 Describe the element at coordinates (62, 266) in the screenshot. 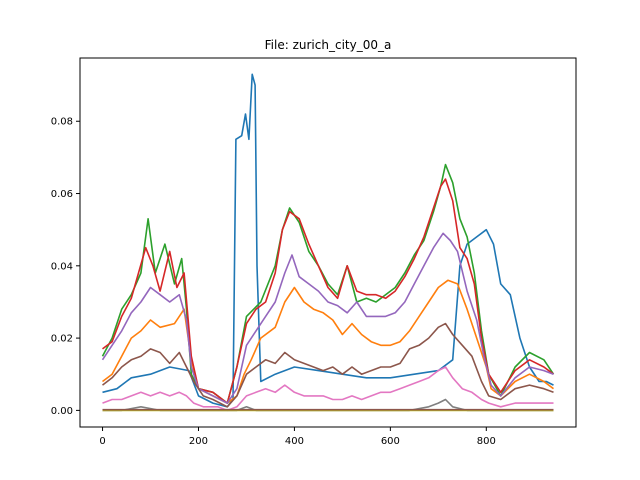

I see `y-tick-label: 0.04` at that location.